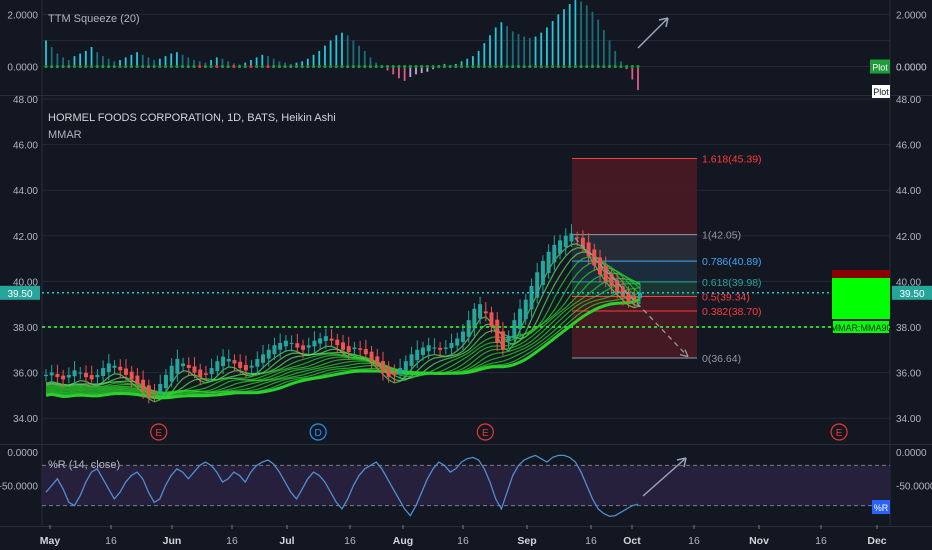  I want to click on williams-panel: 0.0000 0.0000 -50.0000 -50.0000 %R, so click(466, 482).